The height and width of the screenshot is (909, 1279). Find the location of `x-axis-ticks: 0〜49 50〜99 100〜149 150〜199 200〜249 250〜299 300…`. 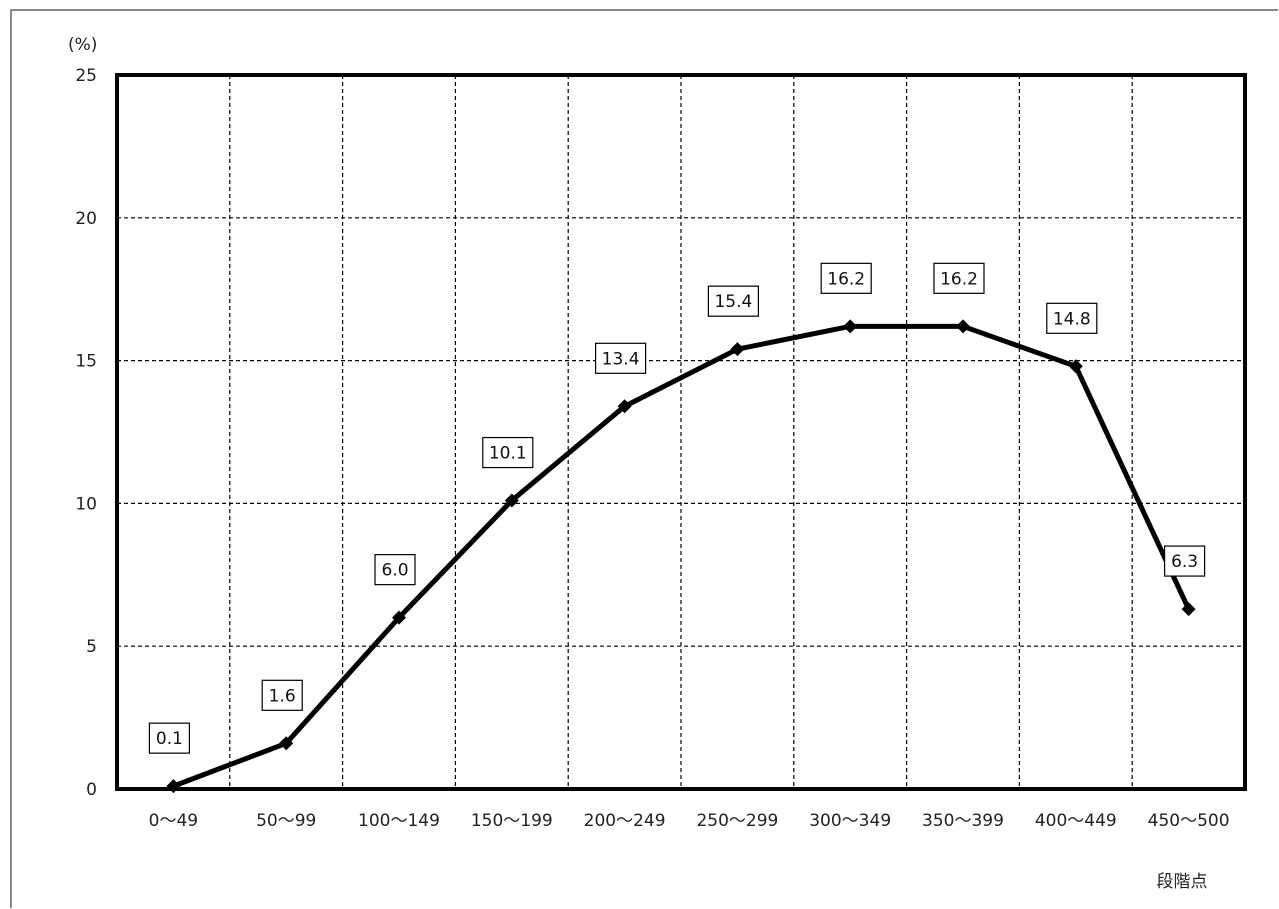

x-axis-ticks: 0〜49 50〜99 100〜149 150〜199 200〜249 250〜299 300… is located at coordinates (689, 821).